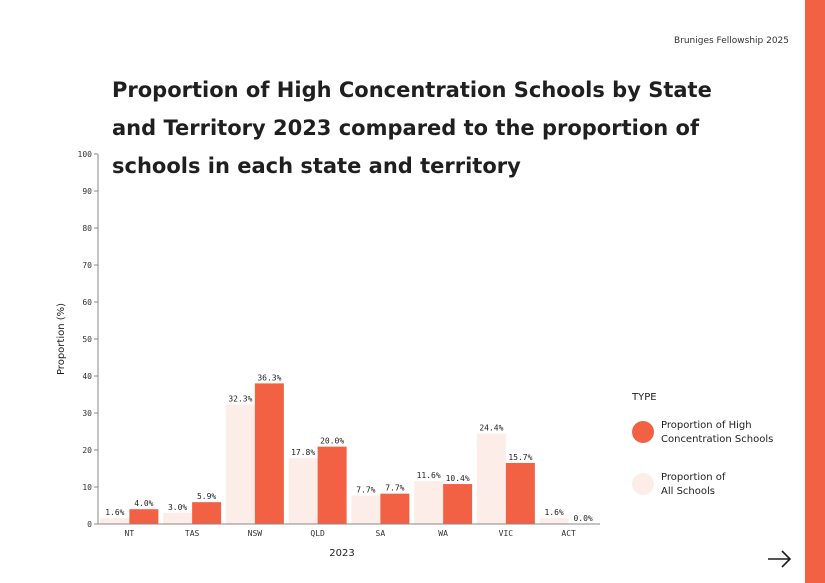 This screenshot has width=825, height=583. Describe the element at coordinates (115, 521) in the screenshot. I see `bar-all-schools-nt` at that location.